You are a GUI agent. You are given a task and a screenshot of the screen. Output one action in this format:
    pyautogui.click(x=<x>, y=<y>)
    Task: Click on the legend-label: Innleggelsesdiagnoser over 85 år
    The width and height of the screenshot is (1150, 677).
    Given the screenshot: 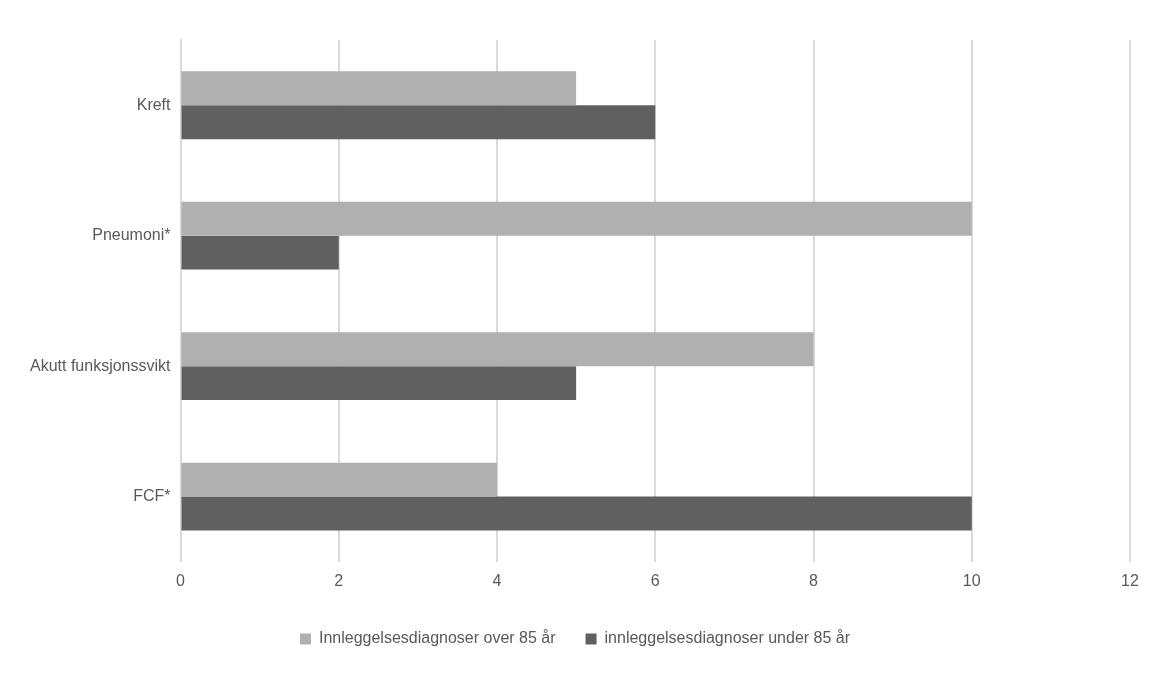 What is the action you would take?
    pyautogui.click(x=437, y=638)
    